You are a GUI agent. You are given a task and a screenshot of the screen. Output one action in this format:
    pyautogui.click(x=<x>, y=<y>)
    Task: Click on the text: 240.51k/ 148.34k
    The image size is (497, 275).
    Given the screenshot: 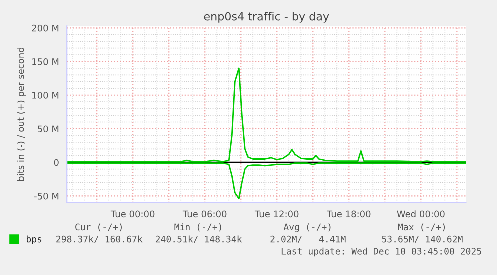 What is the action you would take?
    pyautogui.click(x=199, y=240)
    